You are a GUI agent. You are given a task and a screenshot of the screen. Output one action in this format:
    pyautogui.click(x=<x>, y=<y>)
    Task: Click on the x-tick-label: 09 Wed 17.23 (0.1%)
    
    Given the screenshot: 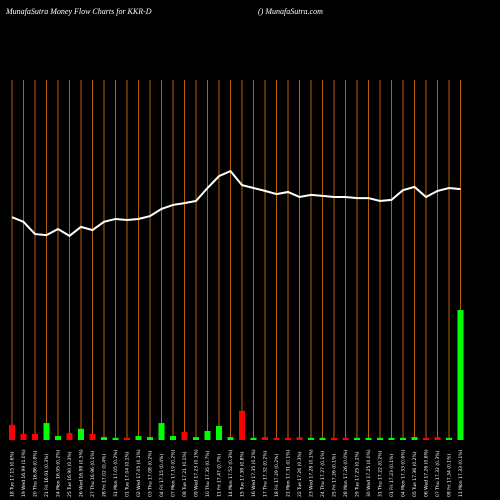 What is the action you would take?
    pyautogui.click(x=197, y=473)
    